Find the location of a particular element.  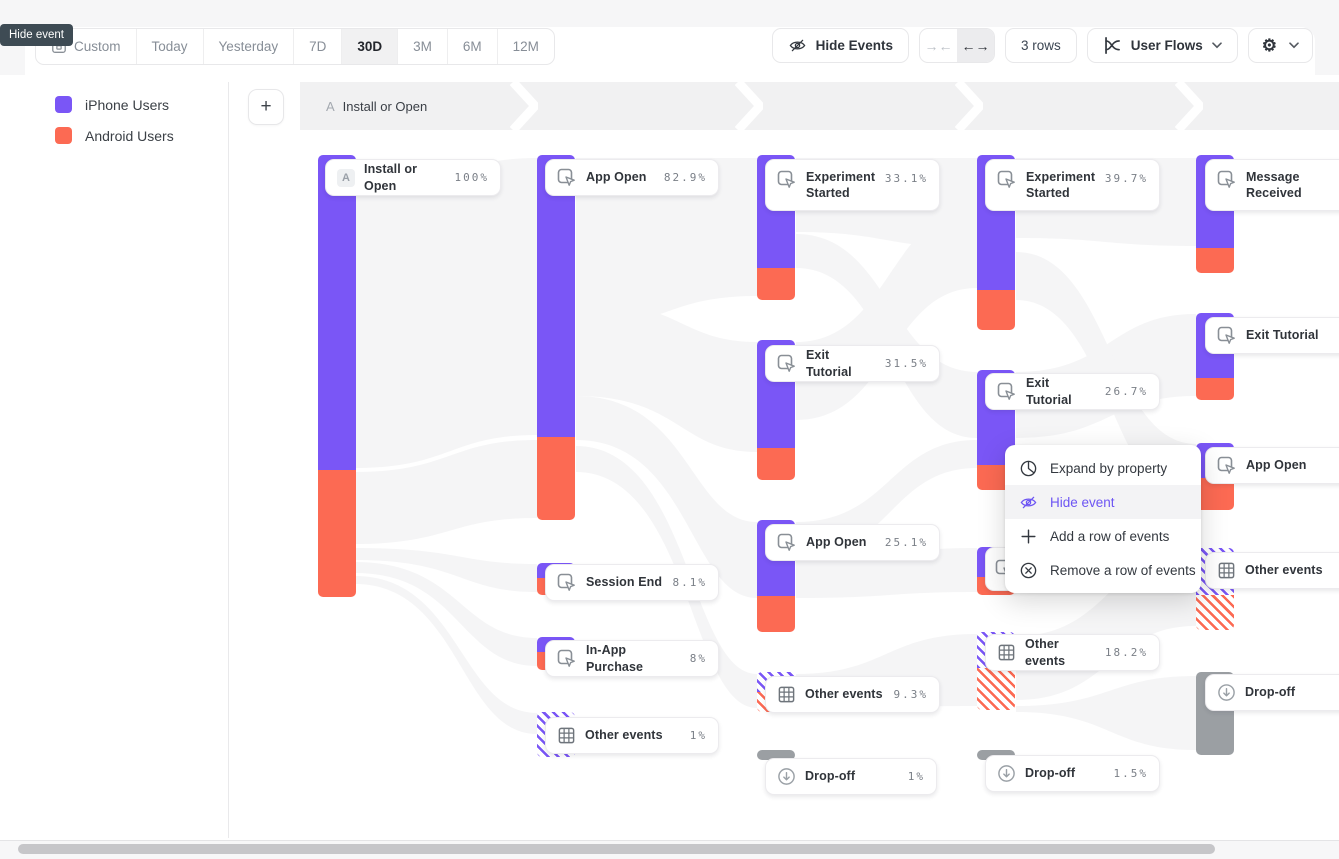

expand-by-property-icon is located at coordinates (1028, 468).